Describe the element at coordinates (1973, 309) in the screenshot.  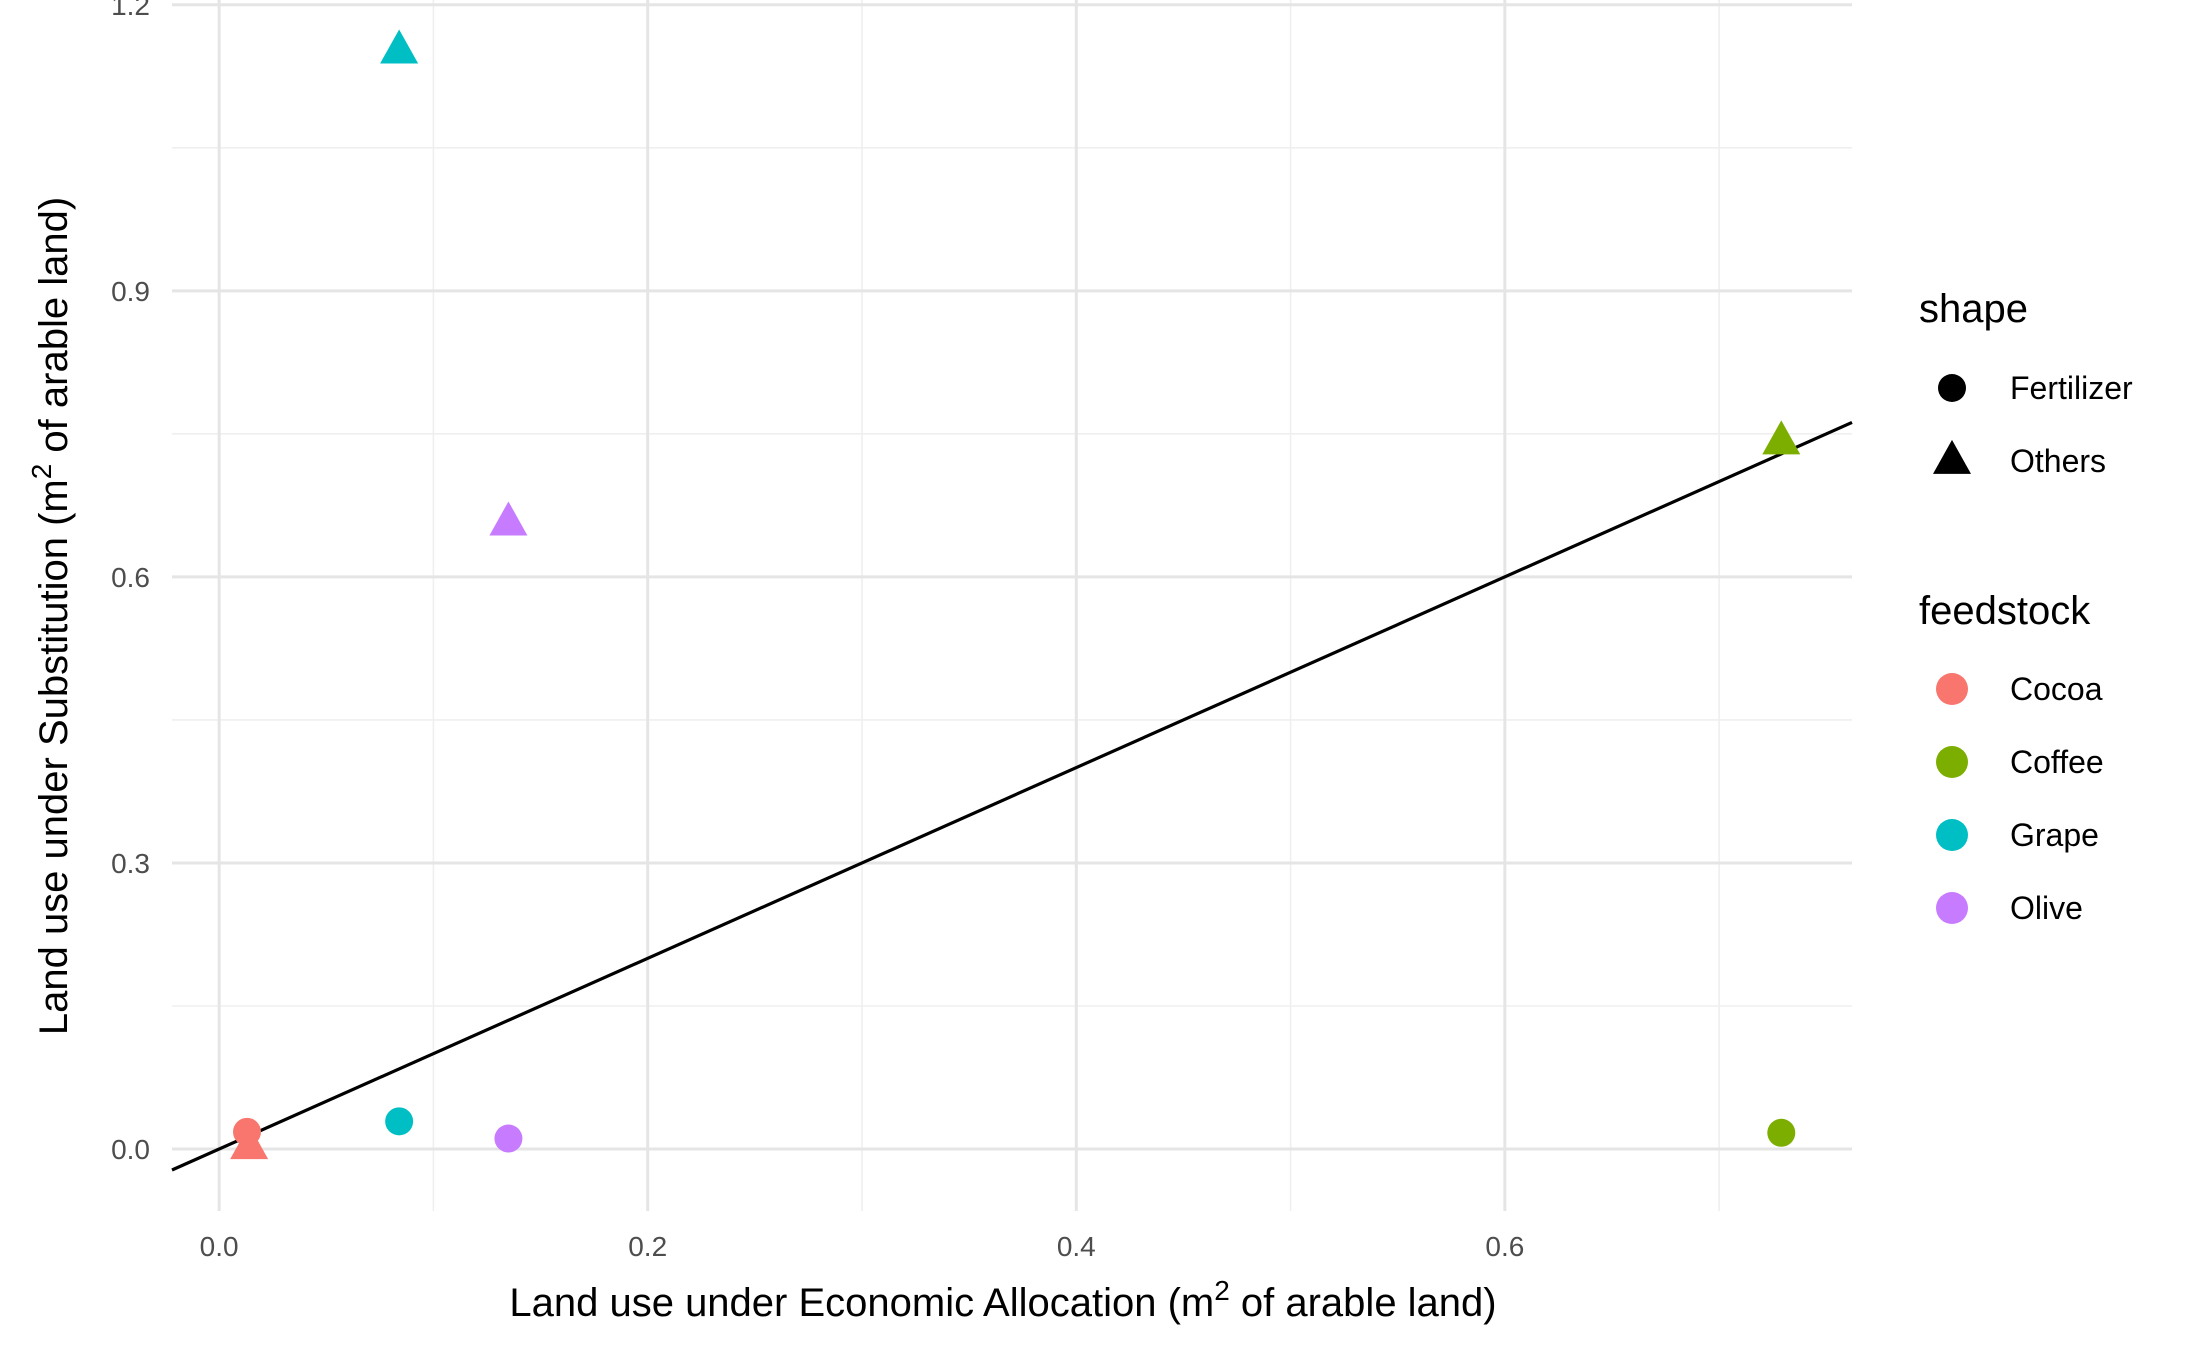
I see `shape-legend-title: shape` at that location.